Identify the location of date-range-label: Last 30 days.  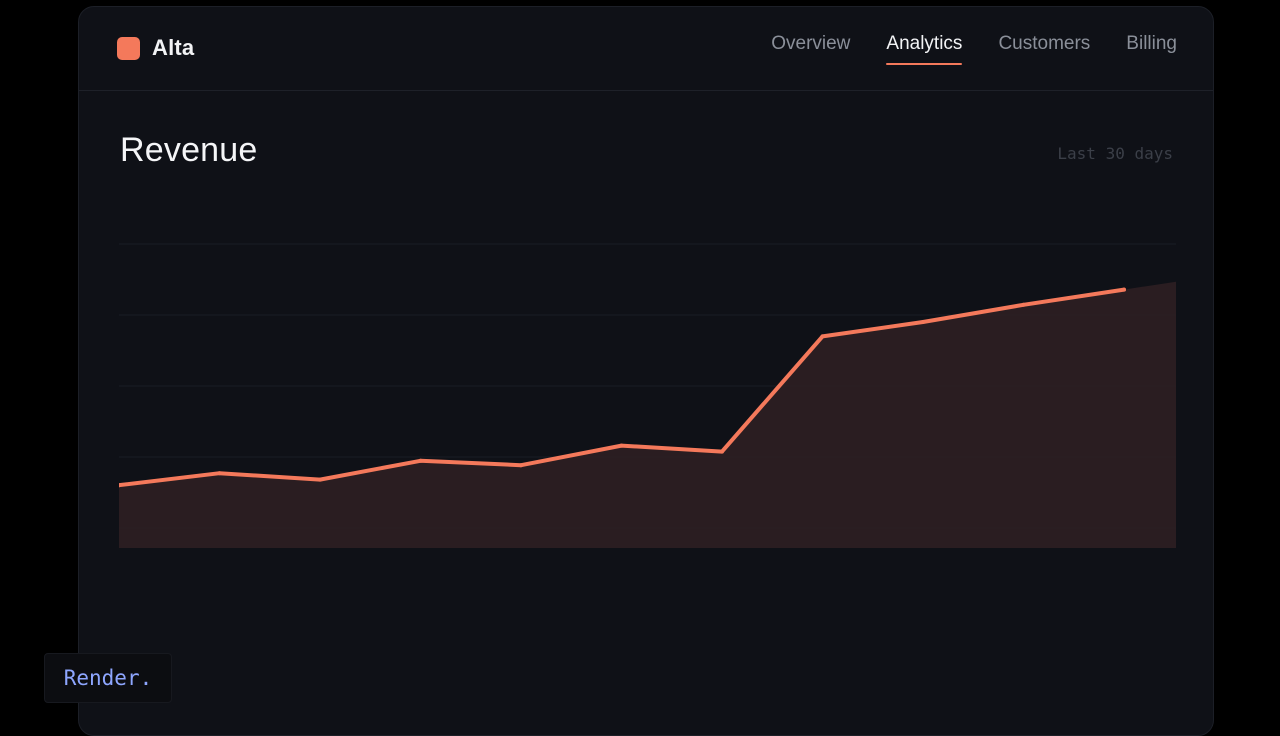
(1115, 153).